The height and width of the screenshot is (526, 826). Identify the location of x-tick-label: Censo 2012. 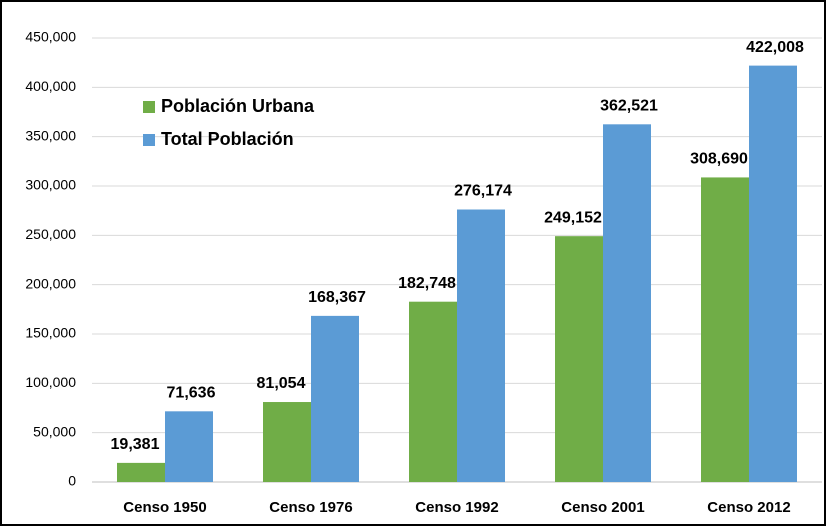
(748, 507).